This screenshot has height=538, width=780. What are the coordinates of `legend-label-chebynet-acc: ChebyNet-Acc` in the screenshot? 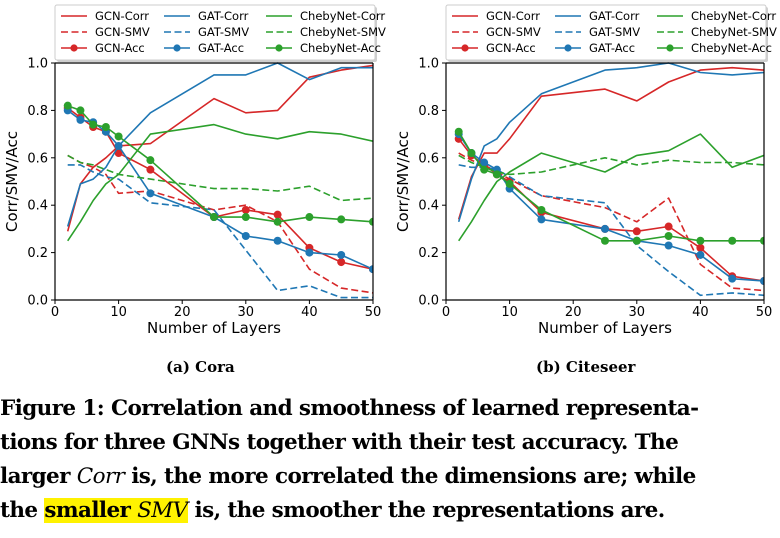 It's located at (340, 48).